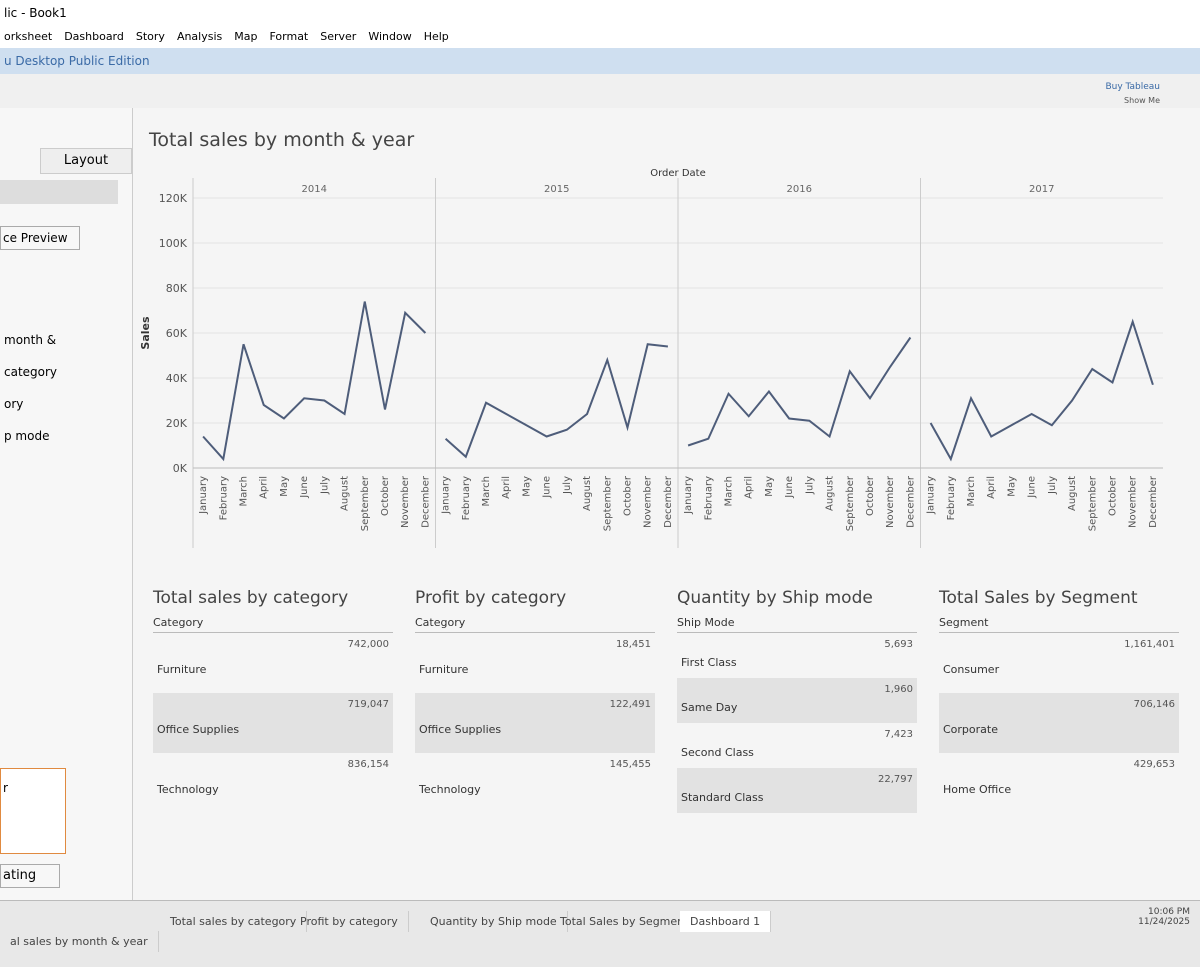 The width and height of the screenshot is (1200, 967). I want to click on toolbar: Buy Tableau Show Me, so click(600, 91).